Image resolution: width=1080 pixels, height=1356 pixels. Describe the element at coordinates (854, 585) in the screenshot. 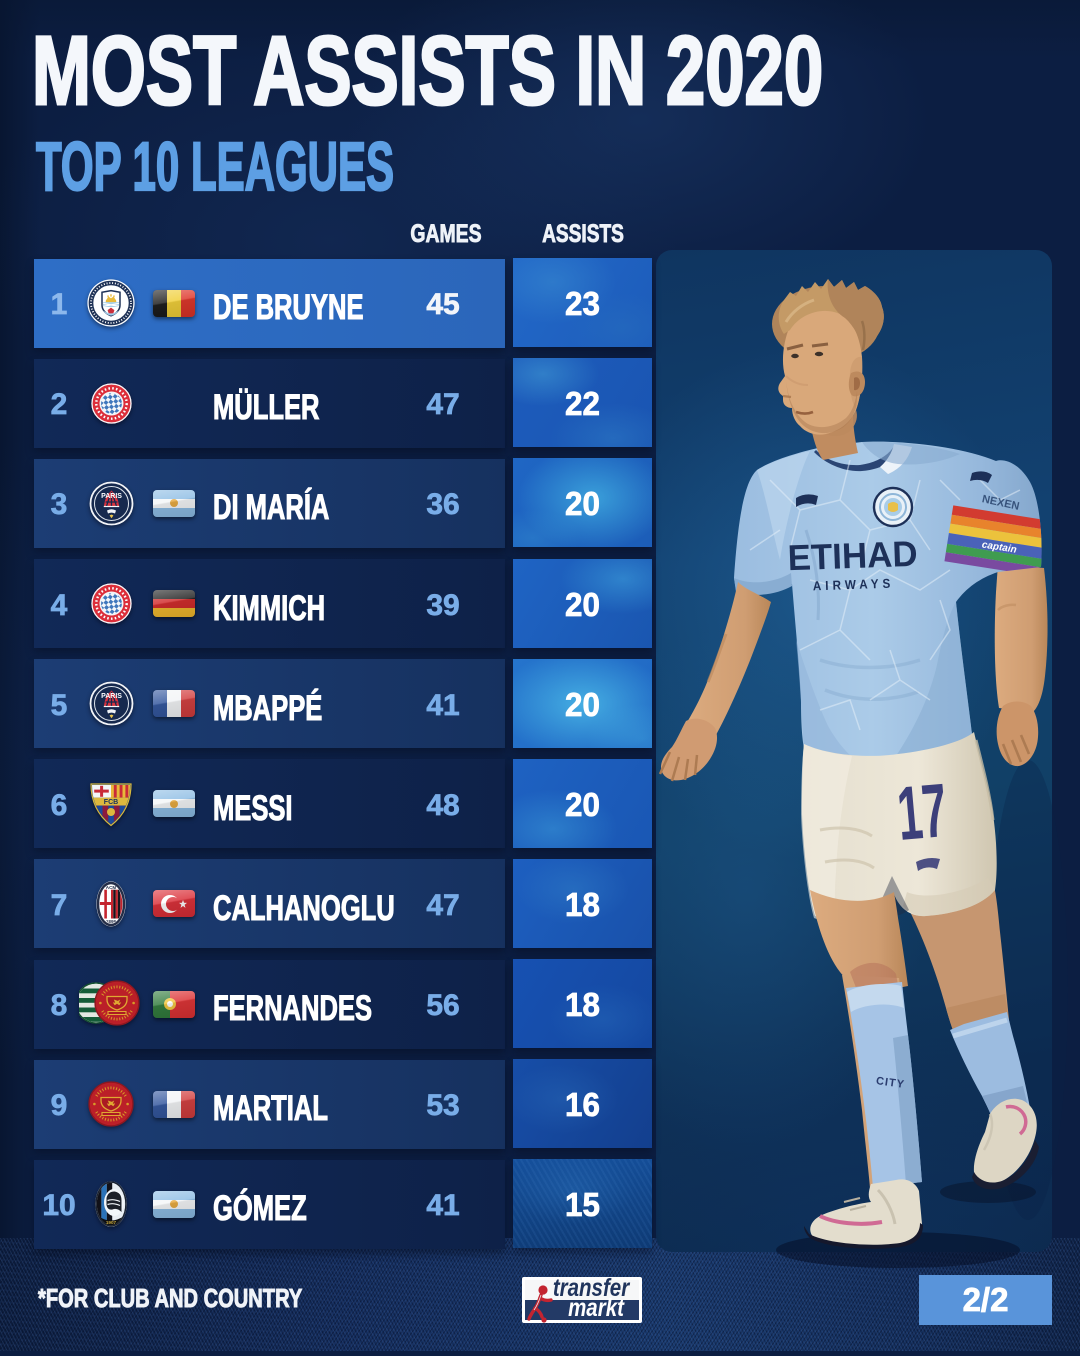

I see `svg-text: AIRWAYS` at that location.